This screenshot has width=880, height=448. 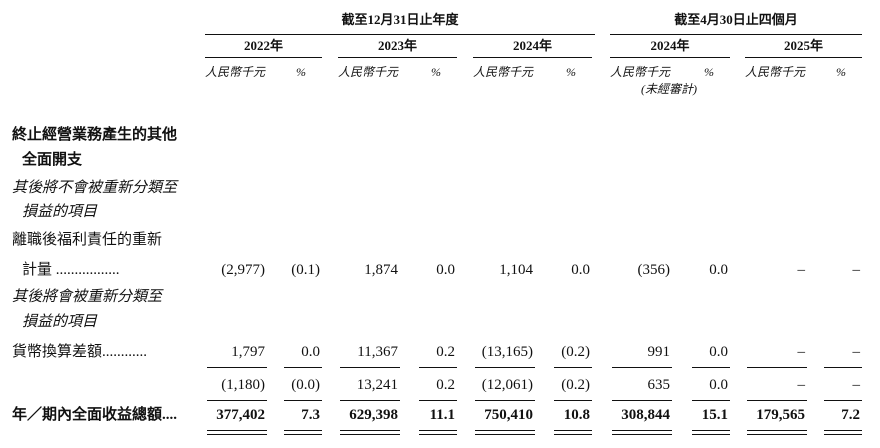 What do you see at coordinates (87, 297) in the screenshot?
I see `row-label: 其後將會被重新分類至` at bounding box center [87, 297].